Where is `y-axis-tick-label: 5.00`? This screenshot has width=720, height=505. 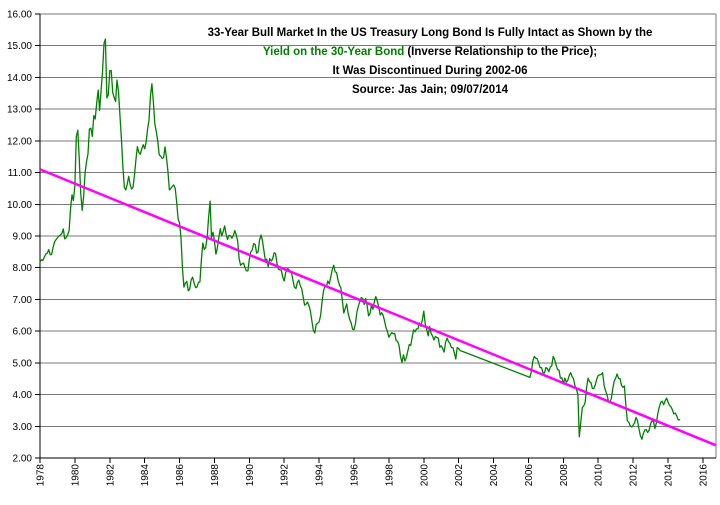
y-axis-tick-label: 5.00 is located at coordinates (23, 363).